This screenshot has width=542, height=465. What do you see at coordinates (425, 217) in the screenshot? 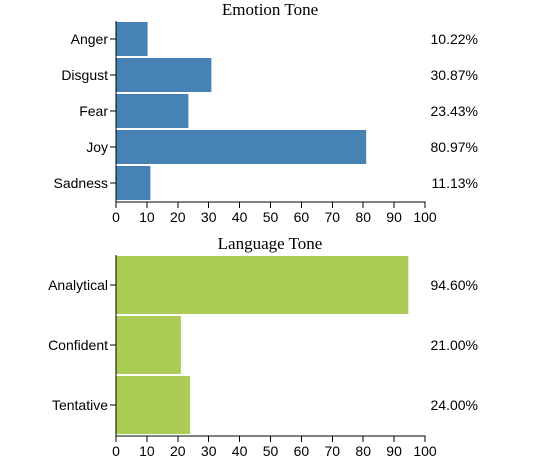
I see `emotion-x-tick-label: 100` at bounding box center [425, 217].